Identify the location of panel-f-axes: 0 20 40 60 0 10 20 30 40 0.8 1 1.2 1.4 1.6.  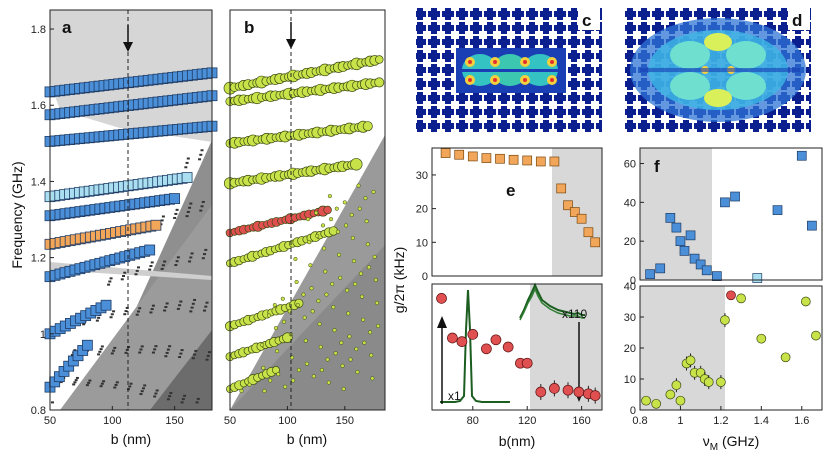
(717, 293).